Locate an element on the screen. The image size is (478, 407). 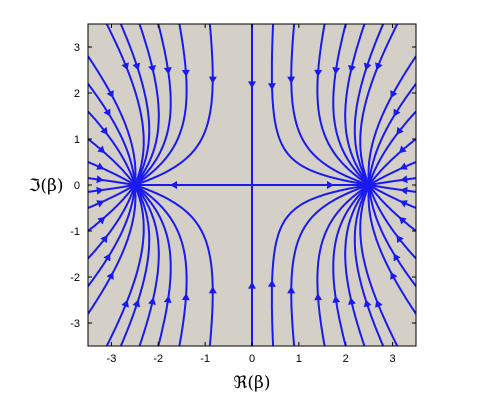
x-tick-label: 2 is located at coordinates (346, 359).